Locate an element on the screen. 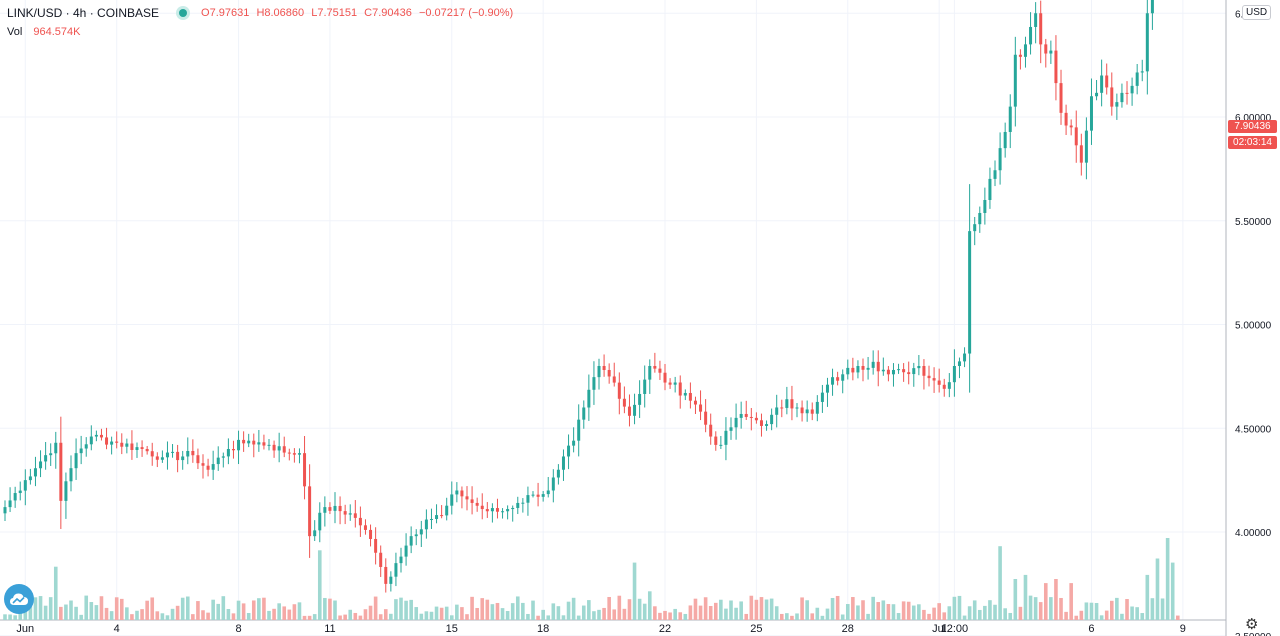  volume-legend: Vol 964.574K is located at coordinates (43, 32).